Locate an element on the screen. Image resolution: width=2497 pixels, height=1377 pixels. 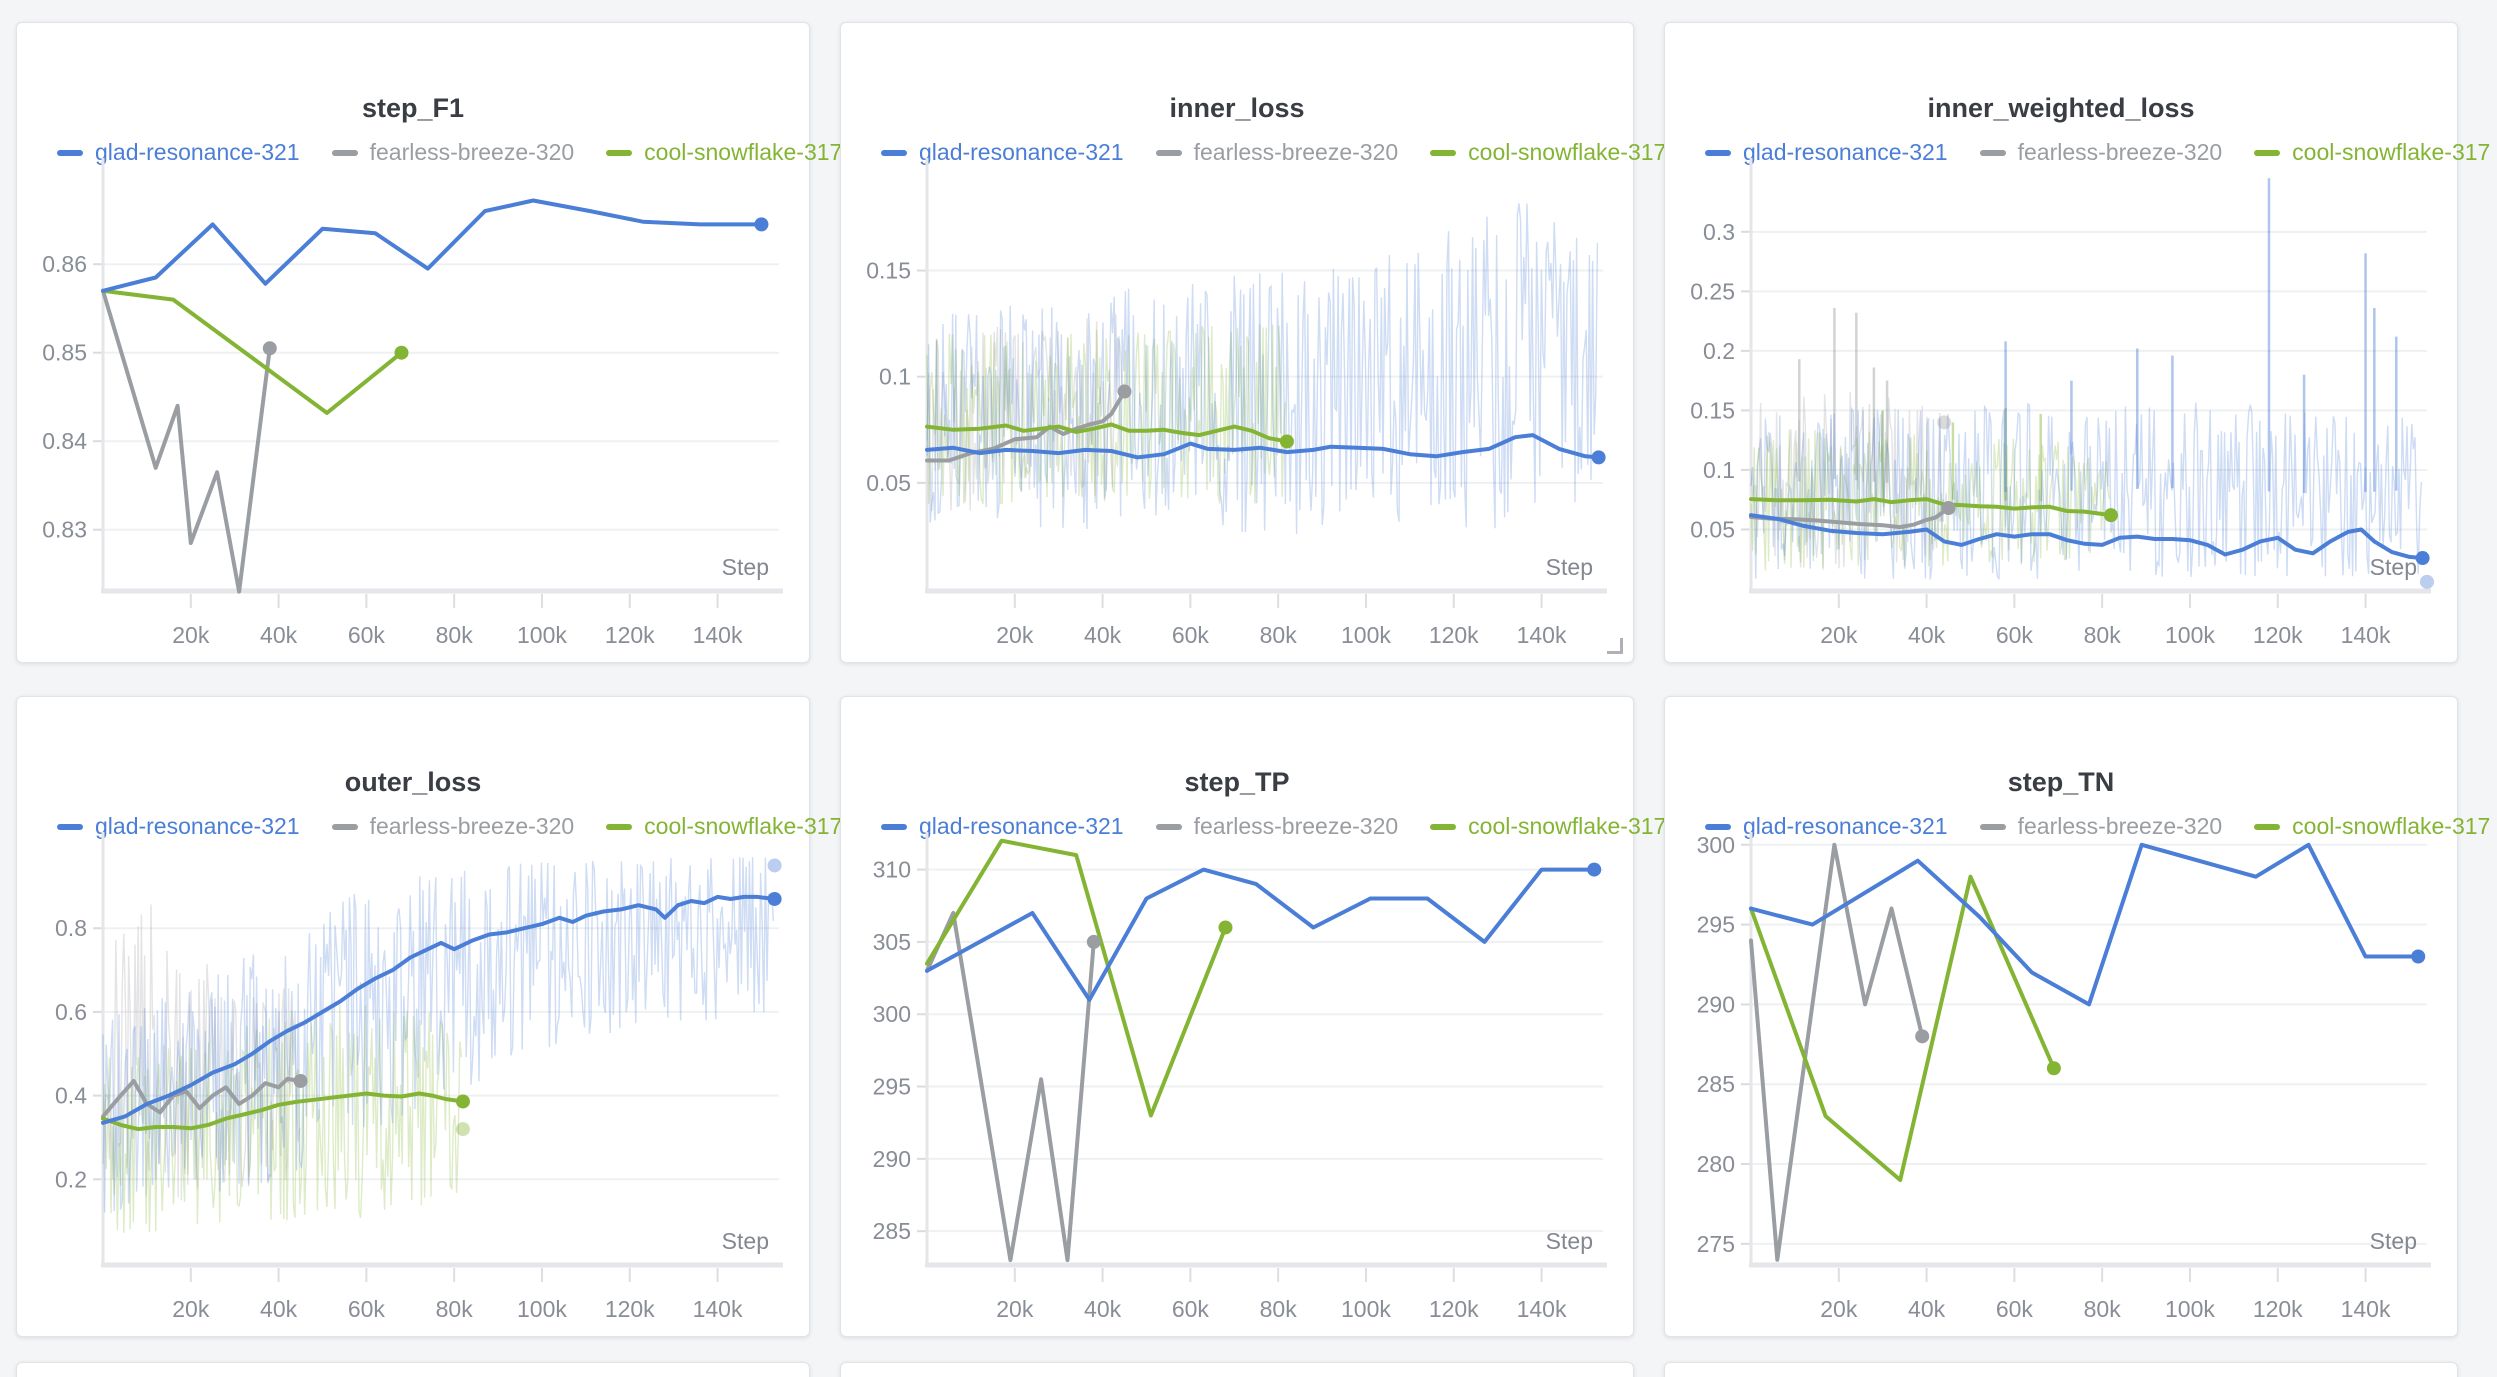
panel-title: outer_loss is located at coordinates (413, 782).